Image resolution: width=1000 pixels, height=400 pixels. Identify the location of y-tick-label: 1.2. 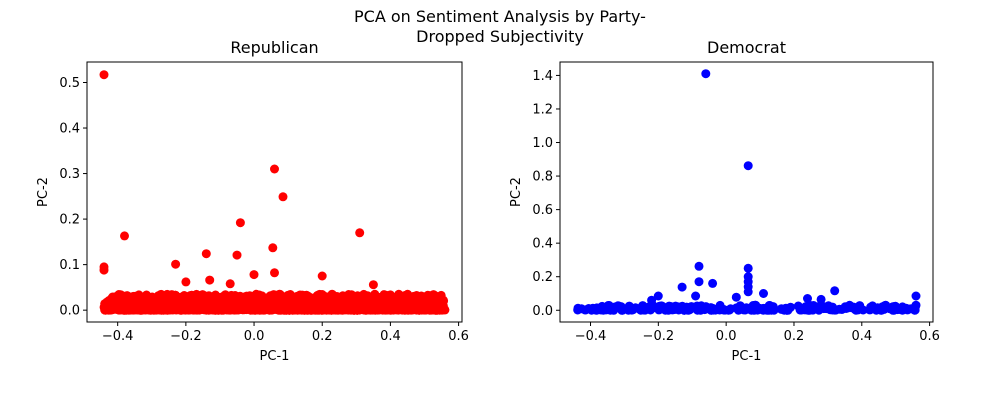
(542, 109).